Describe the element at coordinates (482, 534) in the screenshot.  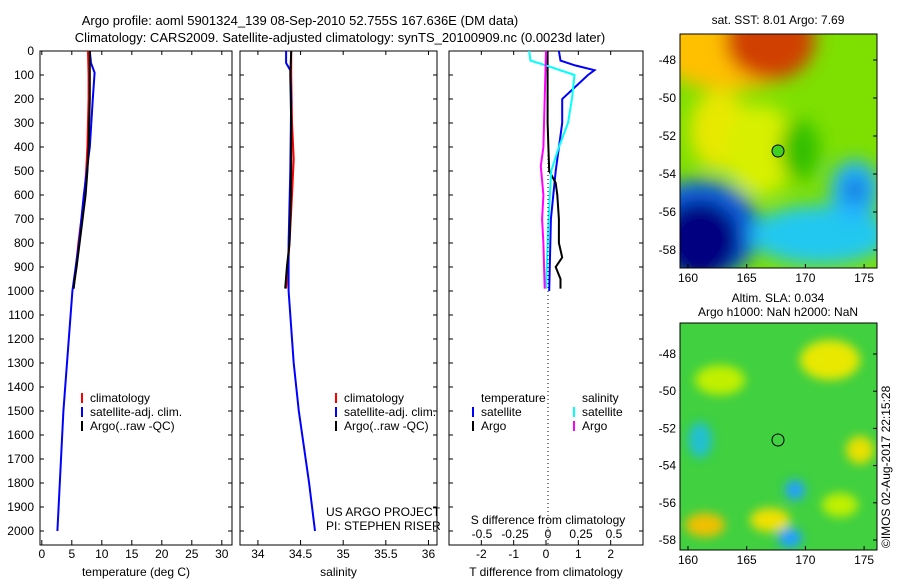
I see `s-tick-label: -0.5` at that location.